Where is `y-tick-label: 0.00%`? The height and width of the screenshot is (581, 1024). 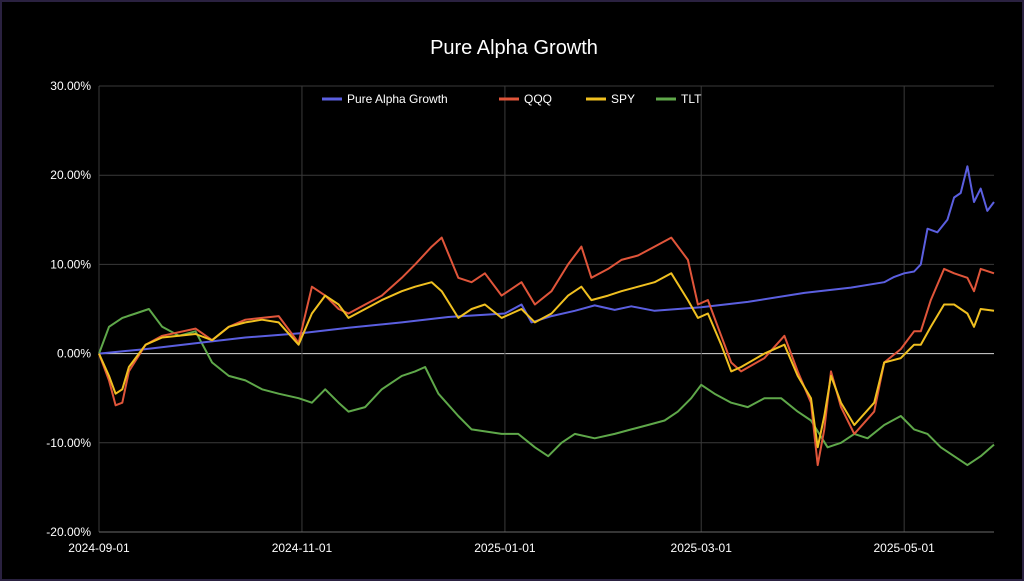
y-tick-label: 0.00% is located at coordinates (74, 354).